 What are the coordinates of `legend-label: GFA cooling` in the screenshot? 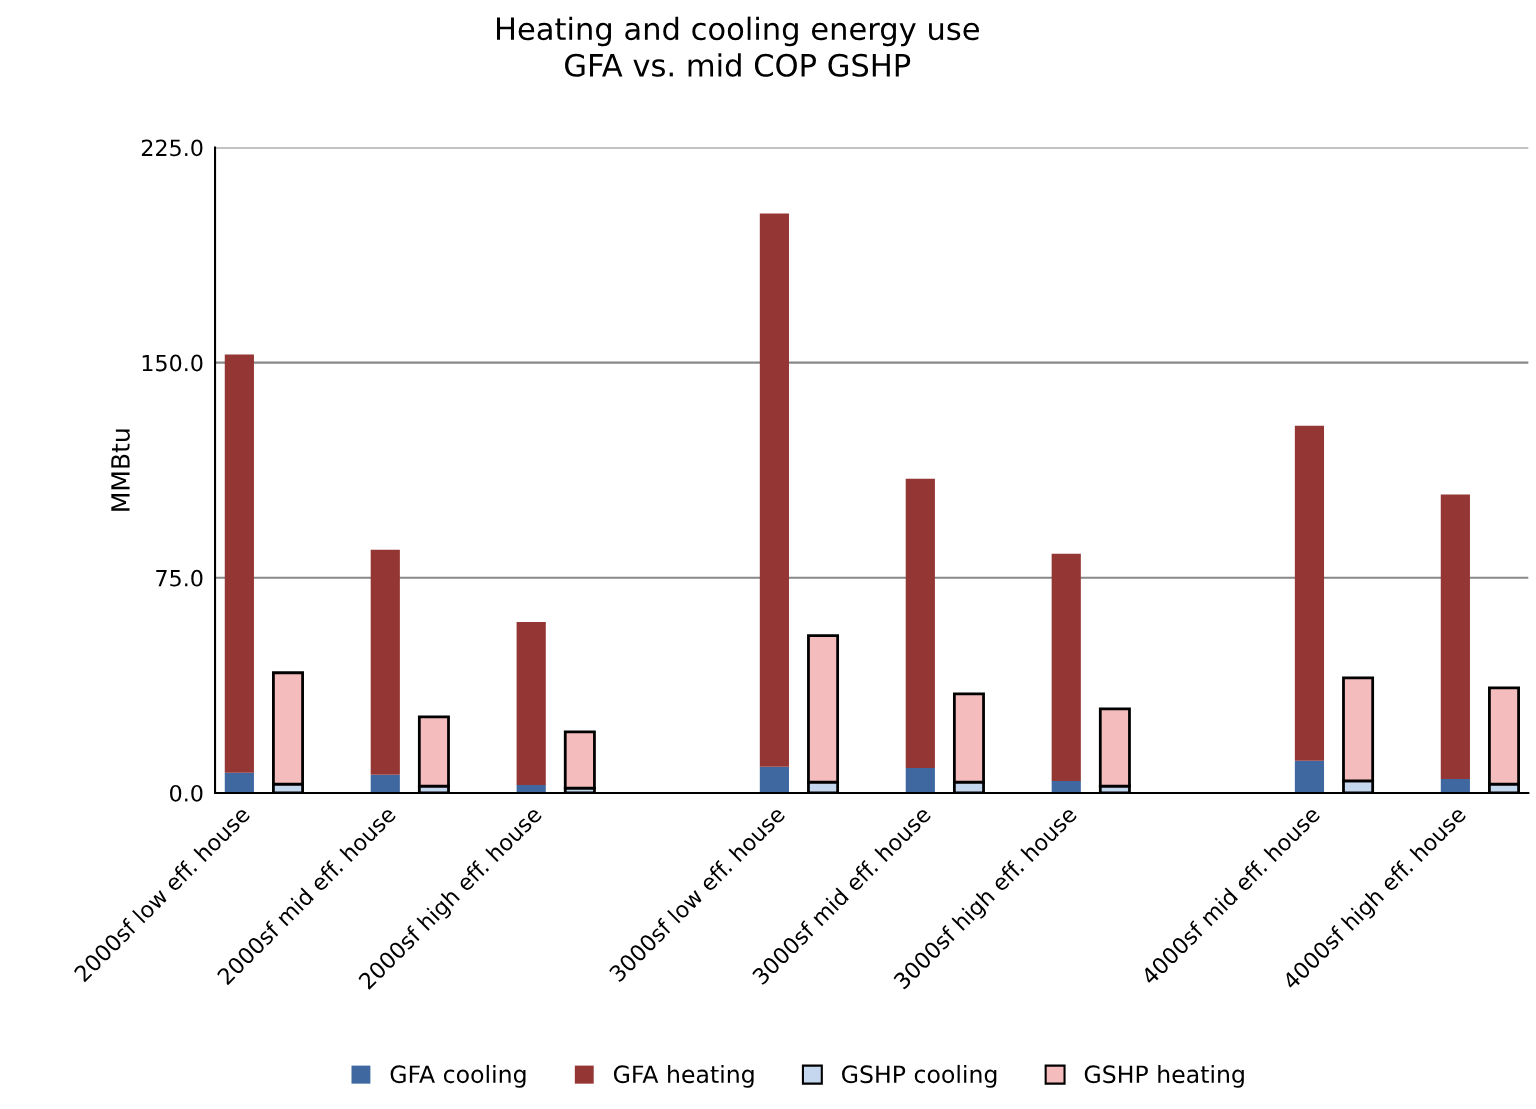 It's located at (458, 1076).